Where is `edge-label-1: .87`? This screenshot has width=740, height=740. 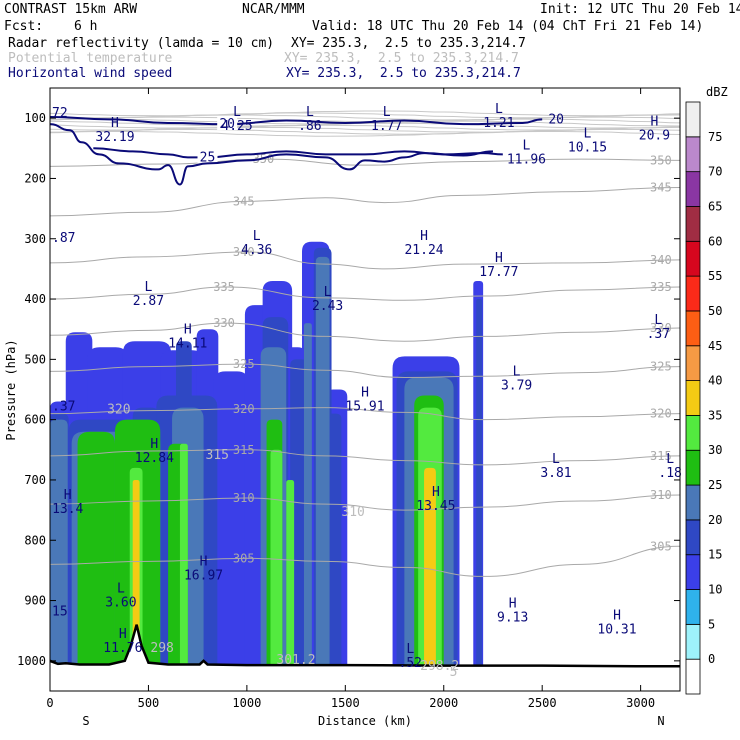 edge-label-1: .87 is located at coordinates (63, 238).